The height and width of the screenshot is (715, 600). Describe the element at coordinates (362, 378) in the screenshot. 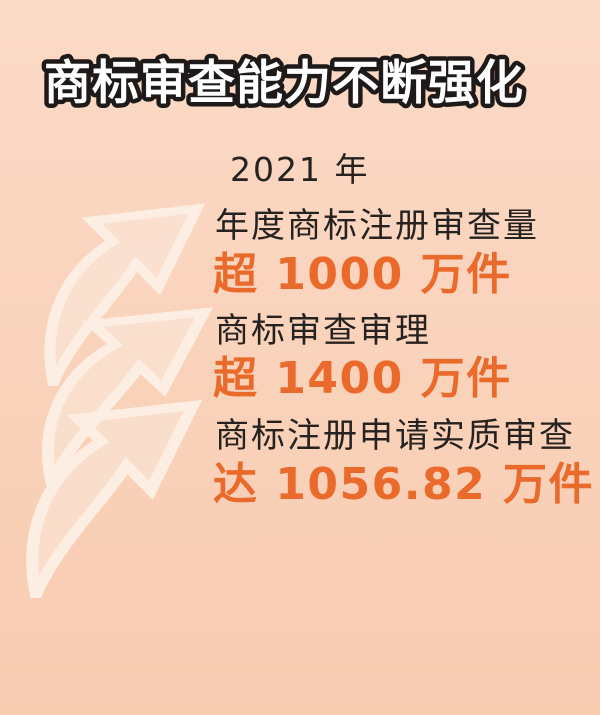

I see `stat-value-examination-hearing: 超 1400 万件` at that location.